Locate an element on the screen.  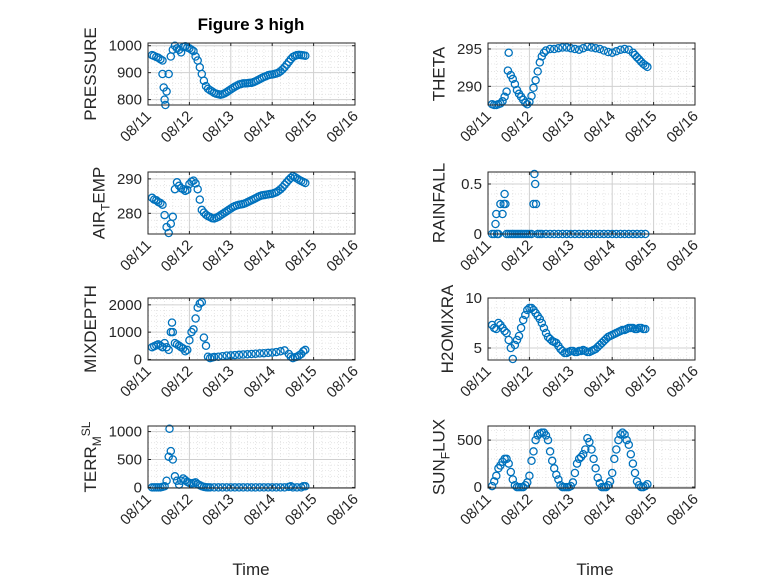
y-axis-label: RAINFALL is located at coordinates (439, 203).